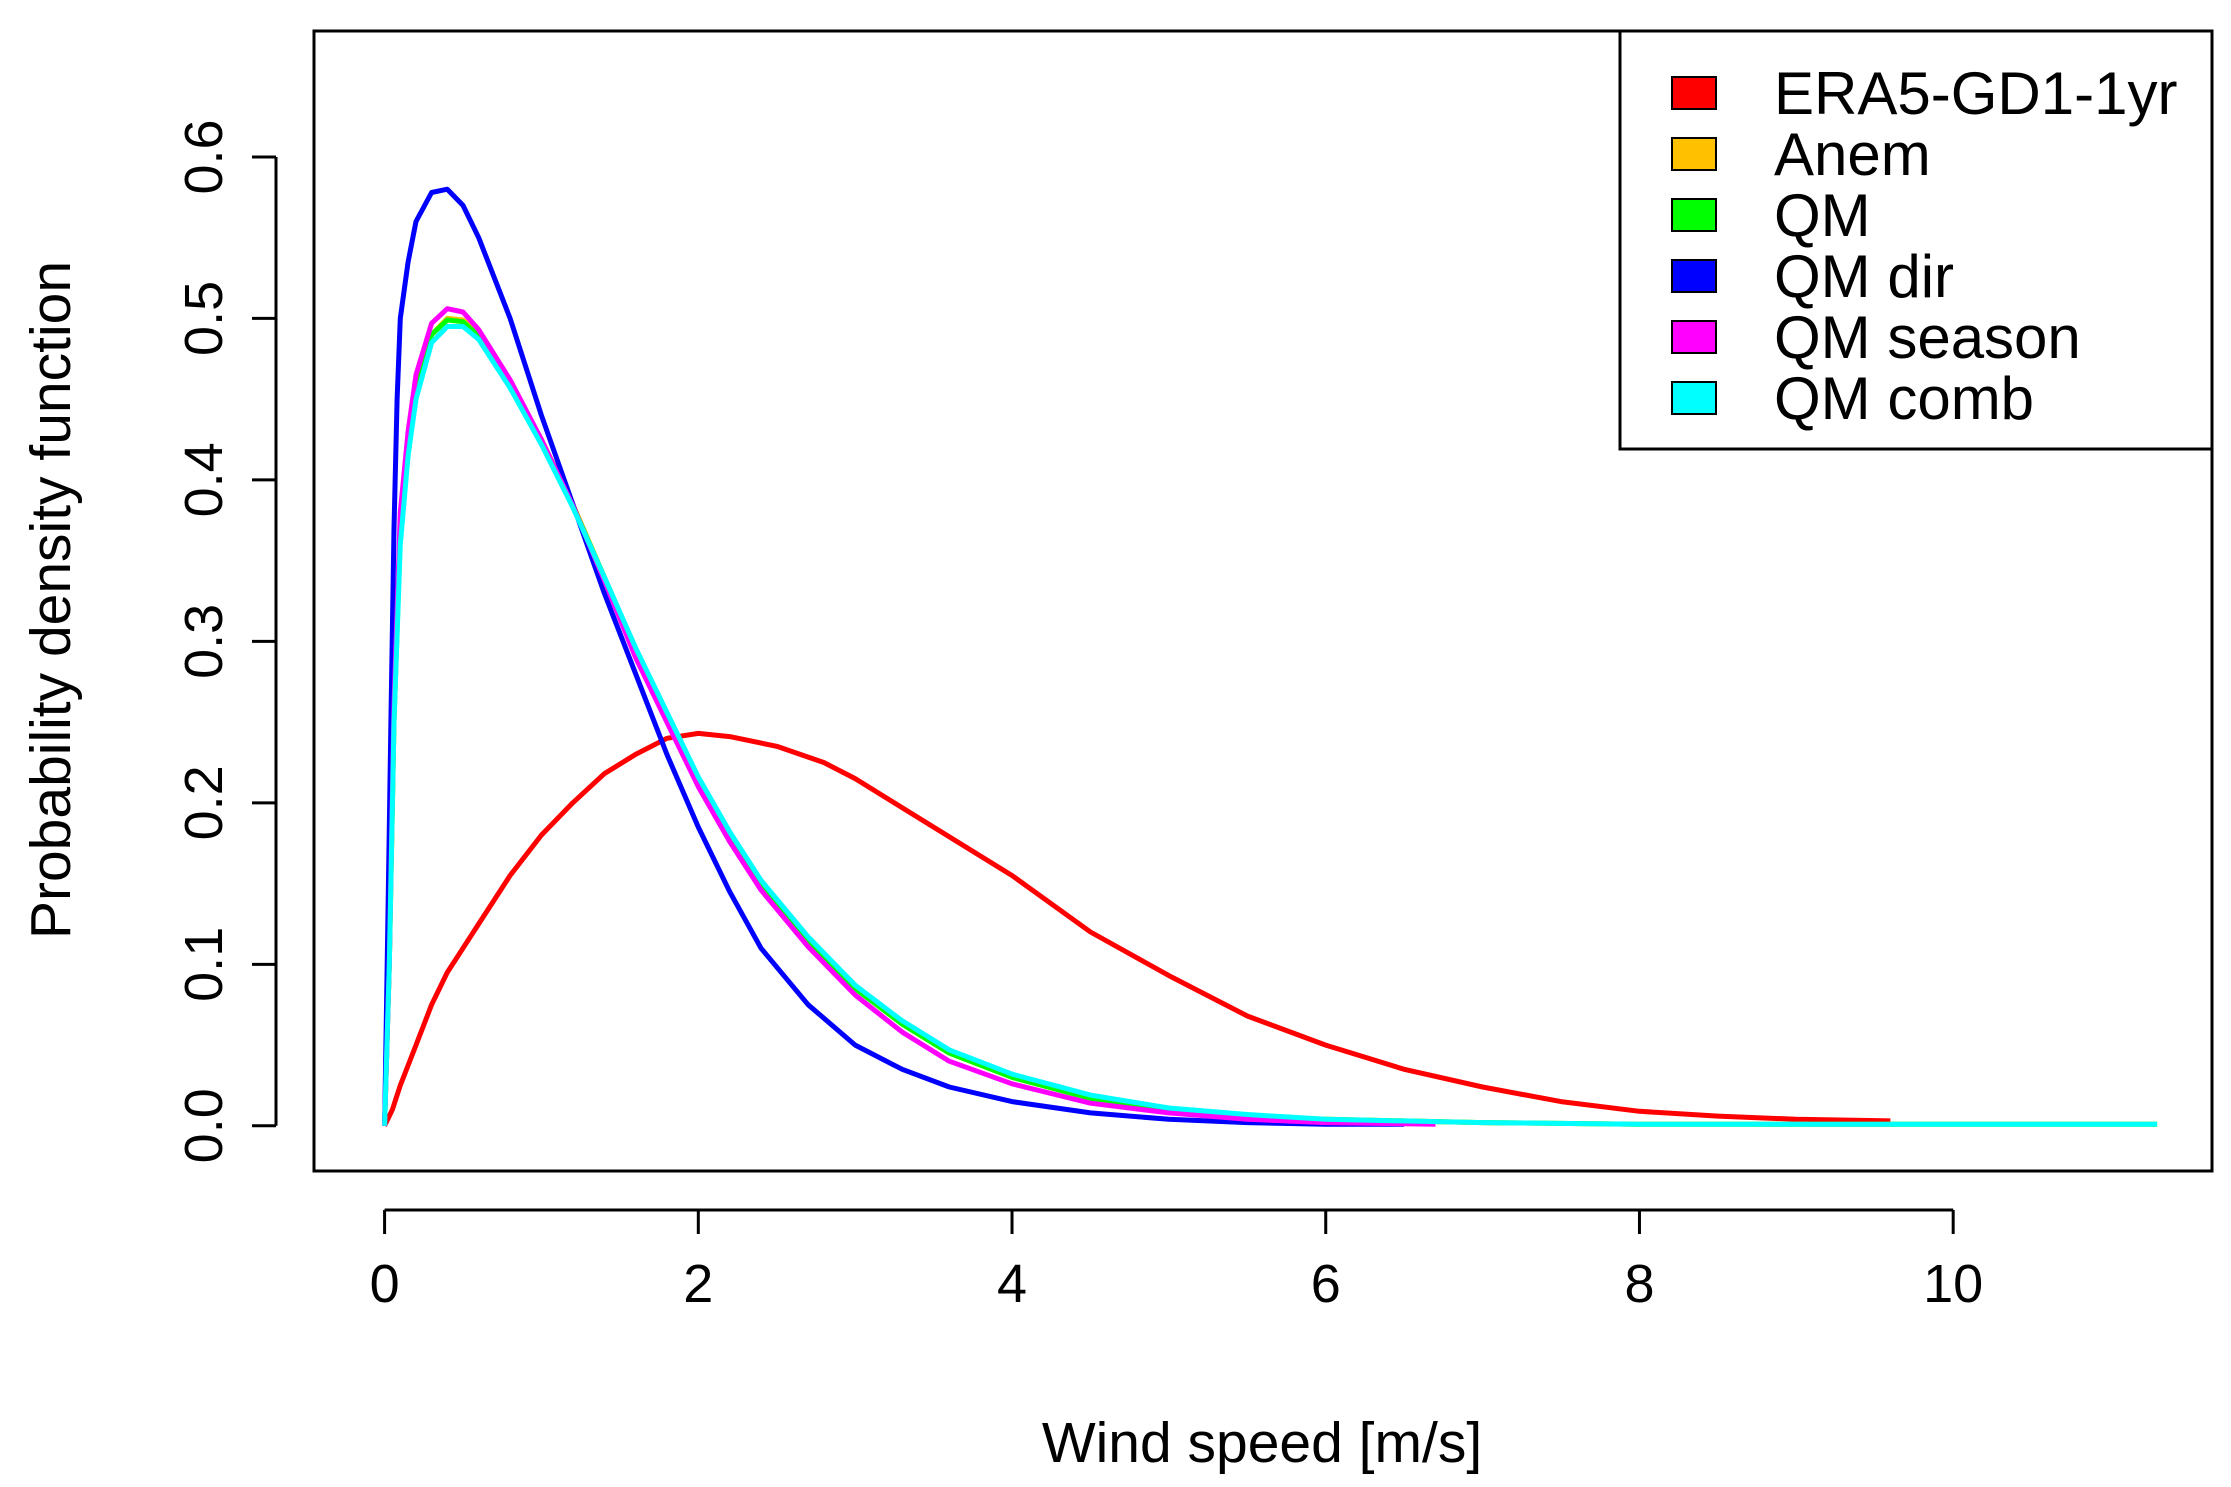 The height and width of the screenshot is (1487, 2231). Describe the element at coordinates (204, 802) in the screenshot. I see `y-tick-label: 0.2` at that location.